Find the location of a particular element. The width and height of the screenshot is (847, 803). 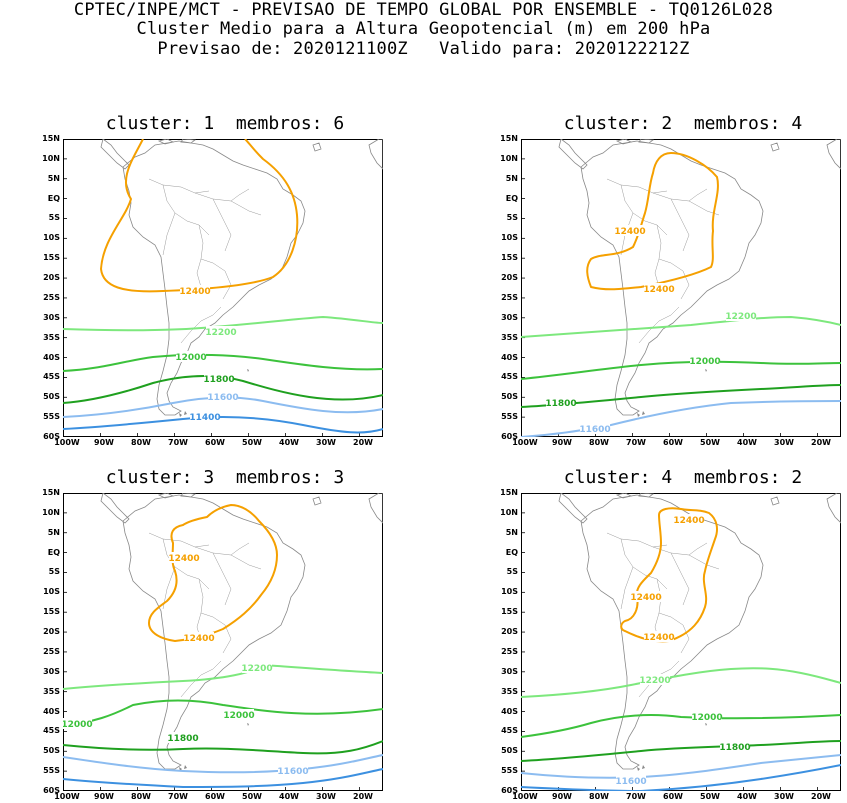

map-svg: 12400 12400 12200 12000 12000 11800 11600 is located at coordinates (223, 642).